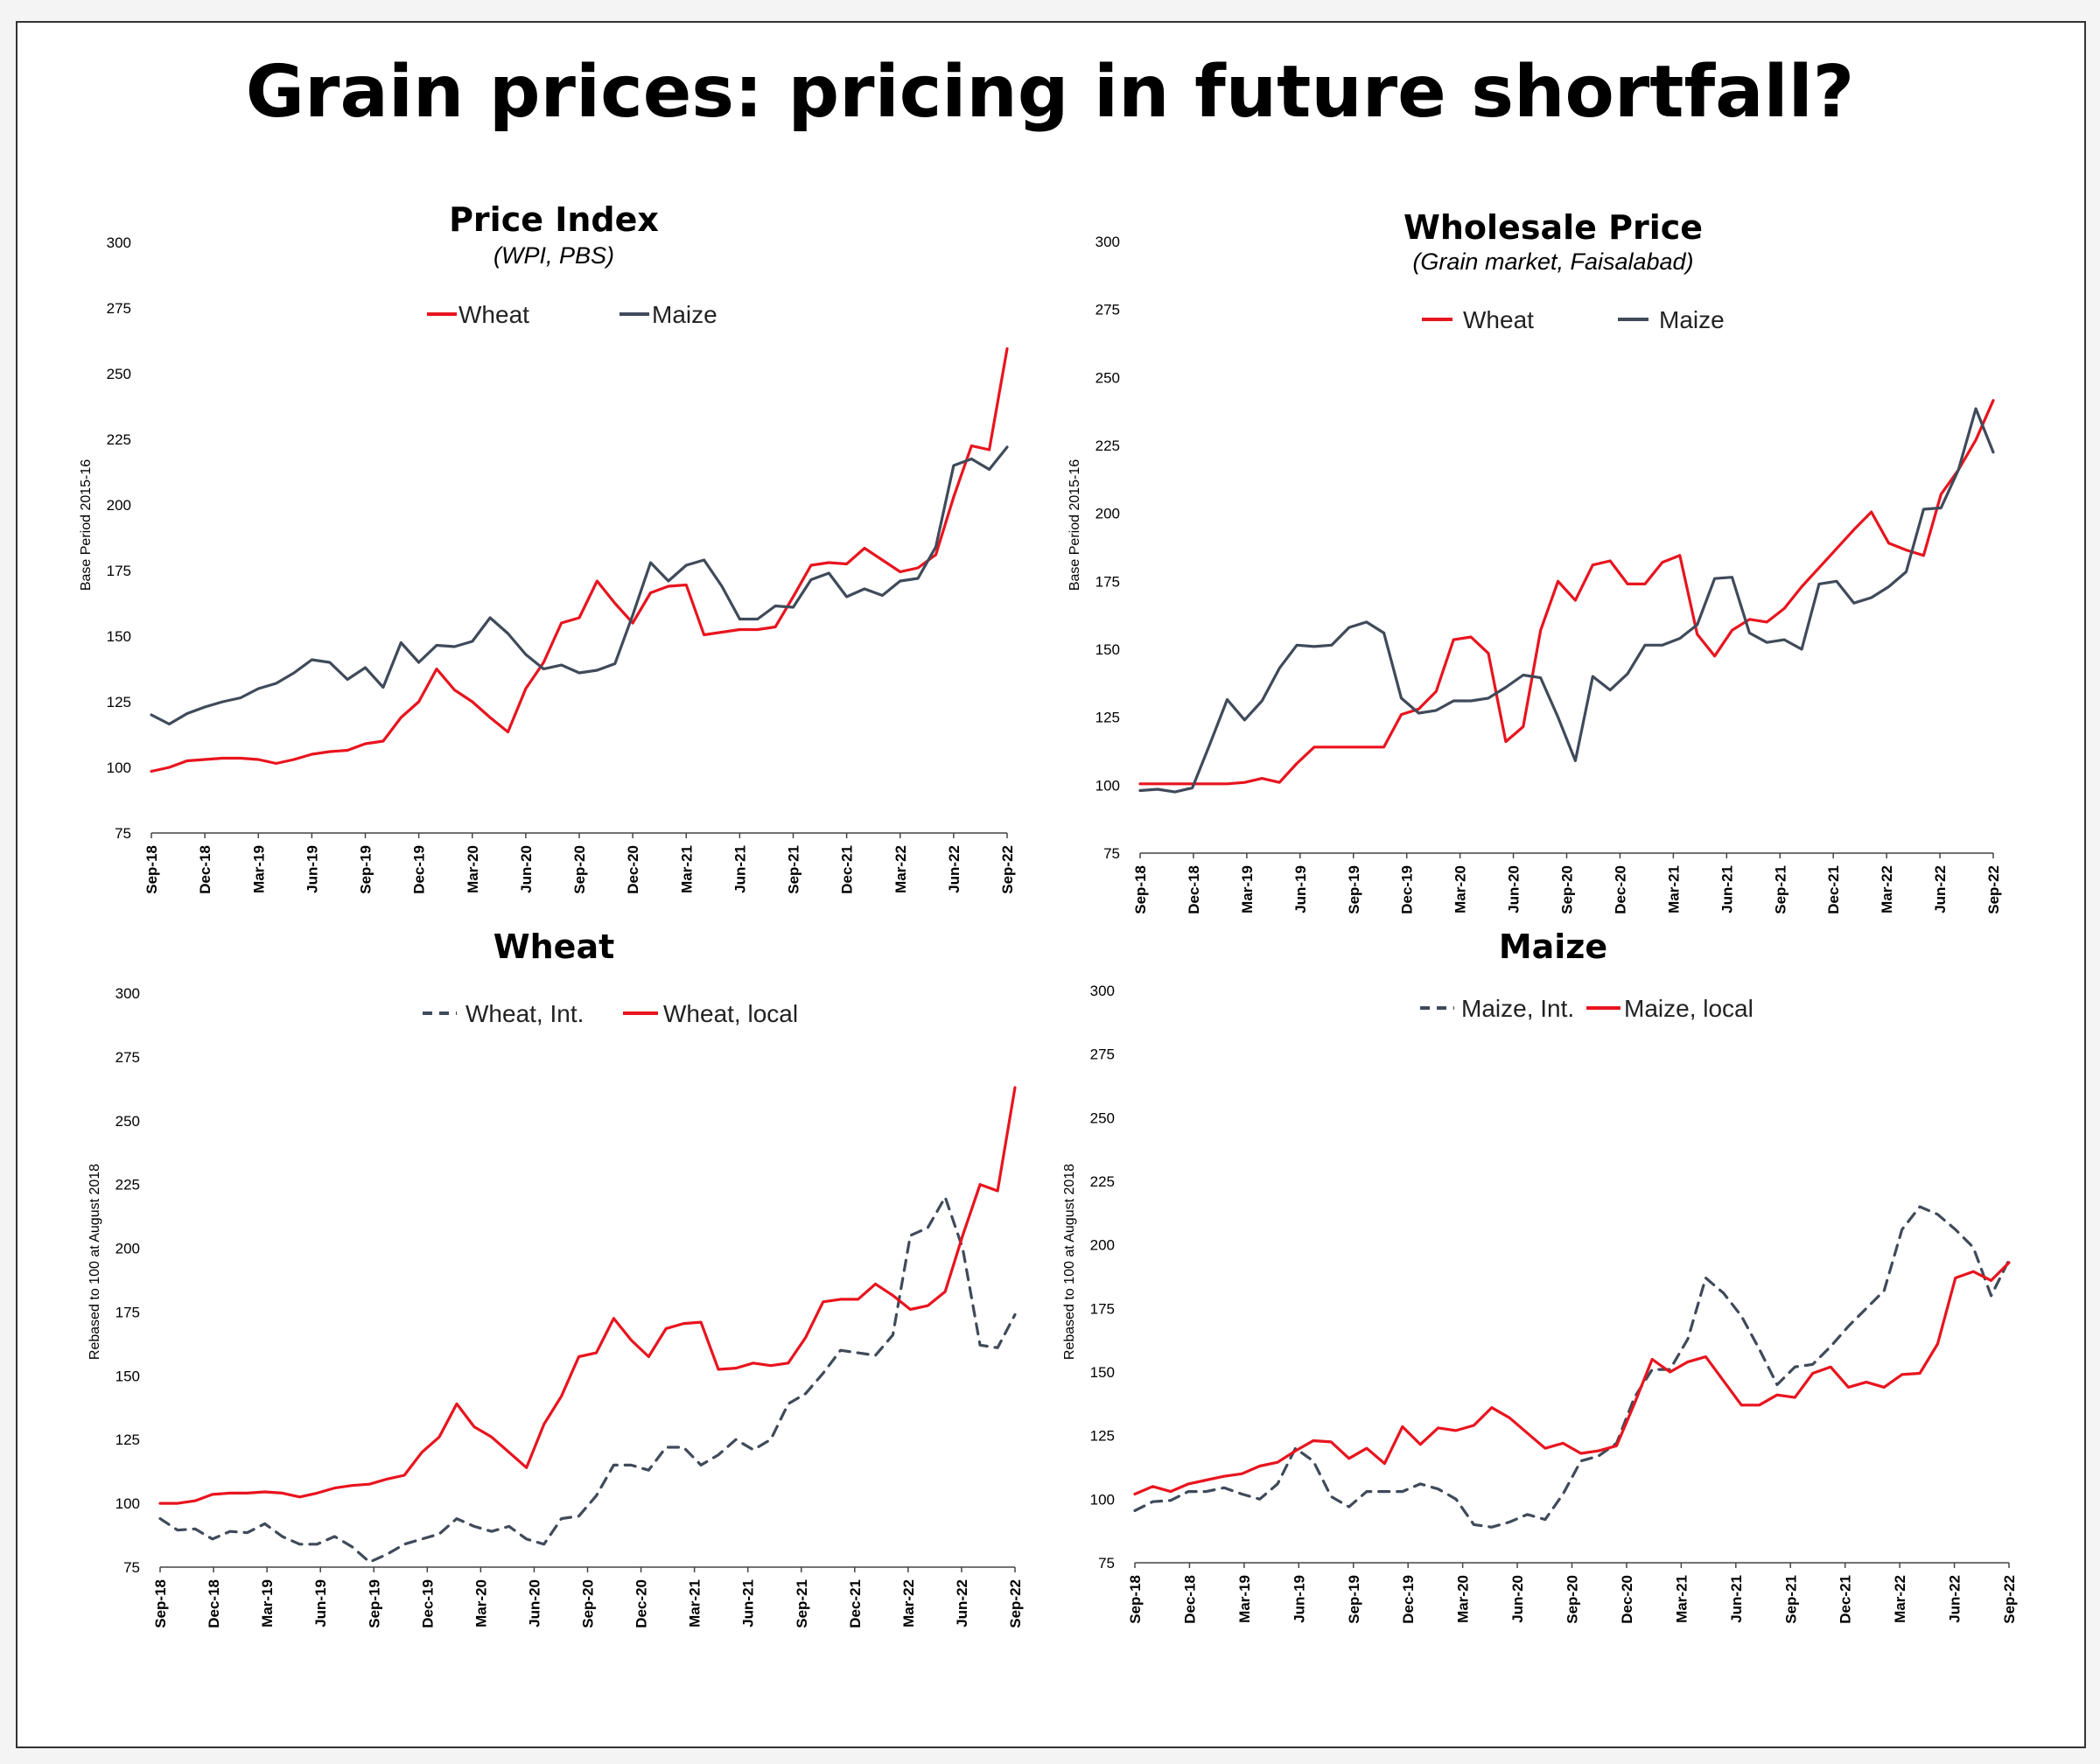 Image resolution: width=2100 pixels, height=1764 pixels. Describe the element at coordinates (1552, 261) in the screenshot. I see `panel-subtitle: (Grain market, Faisalabad)` at that location.